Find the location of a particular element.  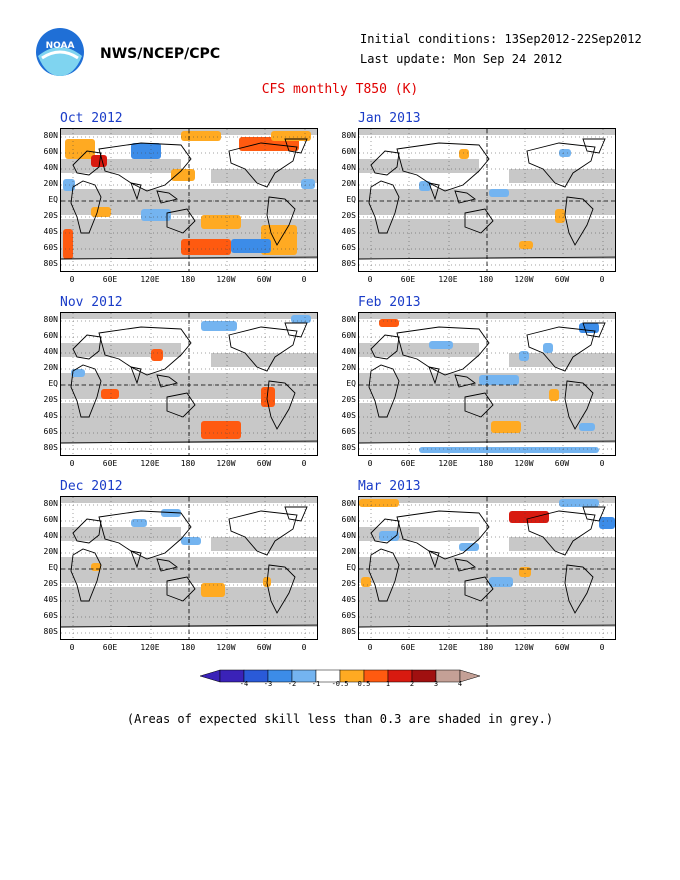

panel-title: Mar 2013 is located at coordinates (389, 486).